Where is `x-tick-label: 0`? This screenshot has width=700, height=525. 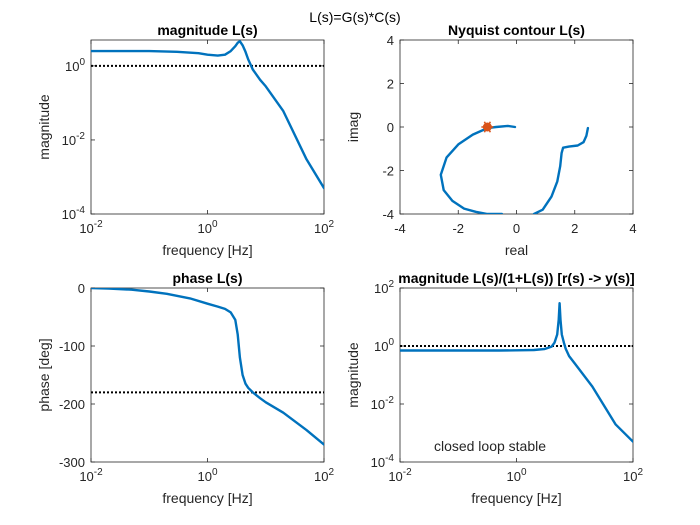
x-tick-label: 0 is located at coordinates (516, 228).